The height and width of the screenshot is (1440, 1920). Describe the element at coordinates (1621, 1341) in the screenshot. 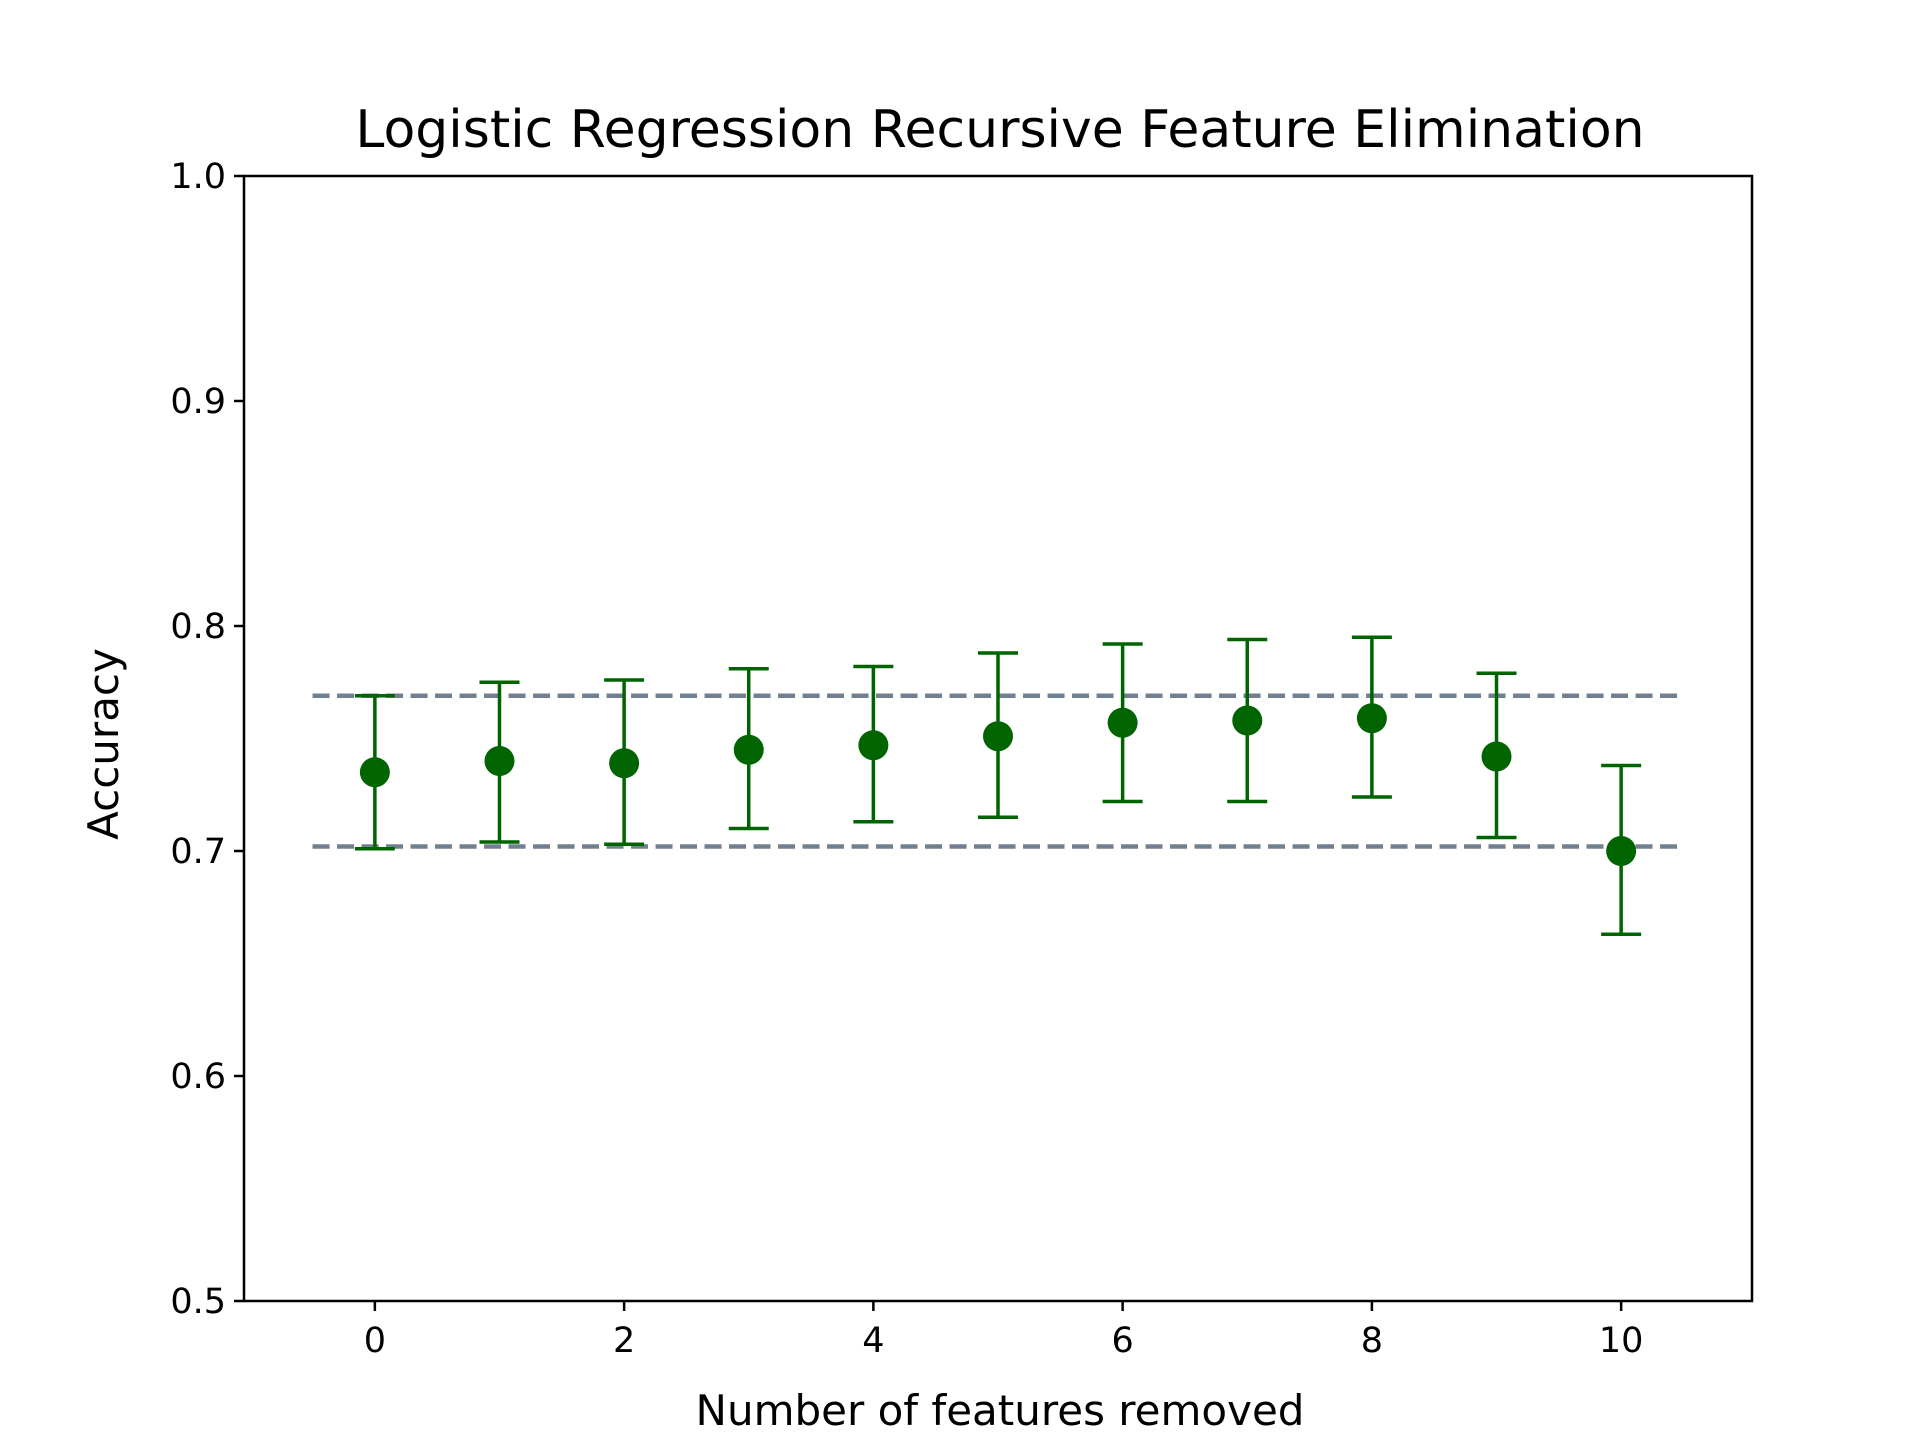

I see `x-tick-label: 10` at that location.